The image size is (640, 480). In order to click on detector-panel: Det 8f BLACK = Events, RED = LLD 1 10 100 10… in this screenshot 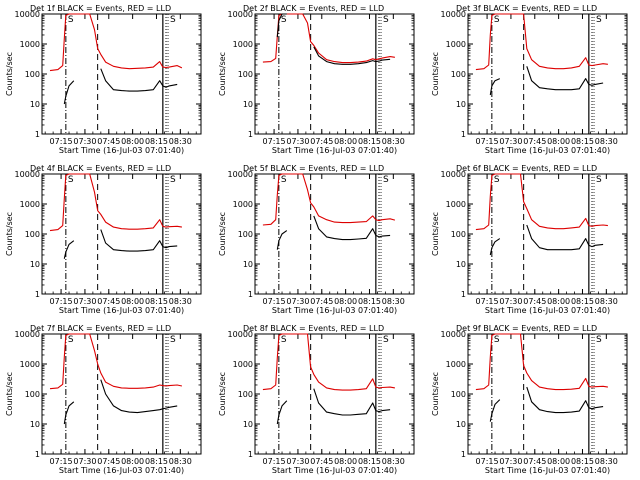, I will do `click(316, 399)`.